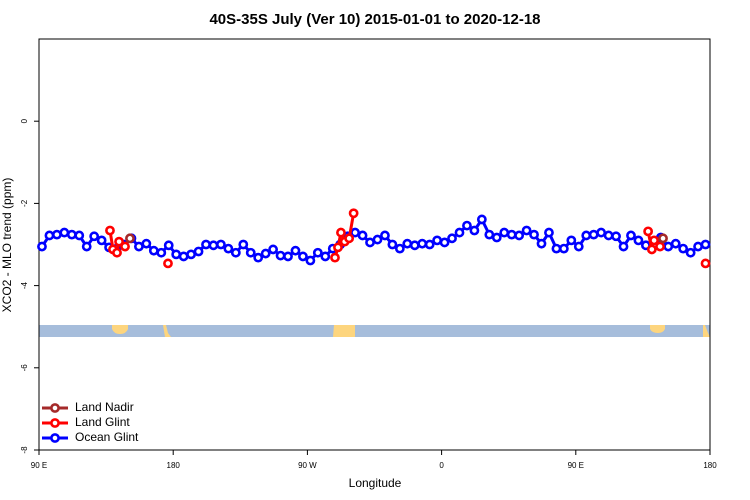 Image resolution: width=750 pixels, height=500 pixels. Describe the element at coordinates (24, 203) in the screenshot. I see `y-tick-label: -2` at that location.